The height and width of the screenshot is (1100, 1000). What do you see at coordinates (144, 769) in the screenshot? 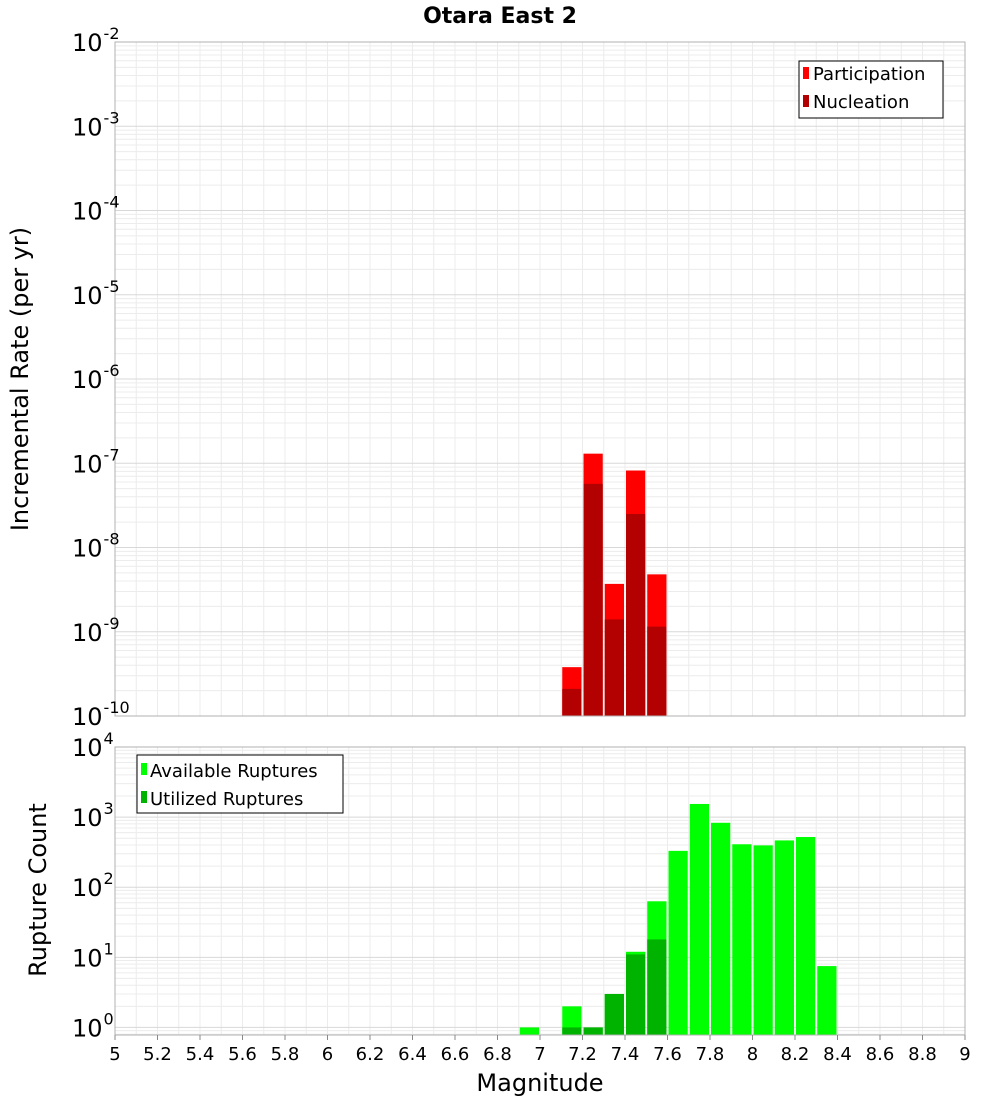
I see `legend-swatch-available-ruptures` at bounding box center [144, 769].